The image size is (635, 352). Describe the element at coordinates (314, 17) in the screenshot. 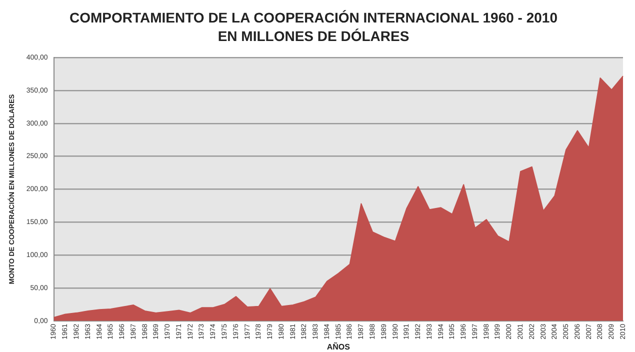

I see `chart-title: COMPORTAMIENTO DE LA COOPERACIÓN INTERNACIONAL 1960 - 2010` at that location.